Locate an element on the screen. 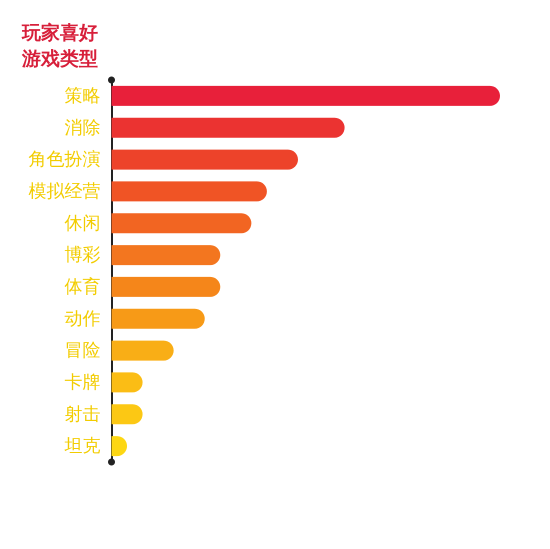 The image size is (550, 549). y-tick-label: 消除 is located at coordinates (82, 127).